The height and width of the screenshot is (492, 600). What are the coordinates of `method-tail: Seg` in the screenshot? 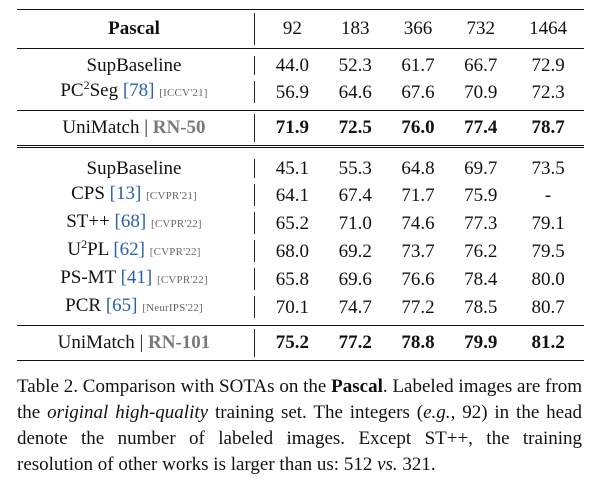 It's located at (104, 90).